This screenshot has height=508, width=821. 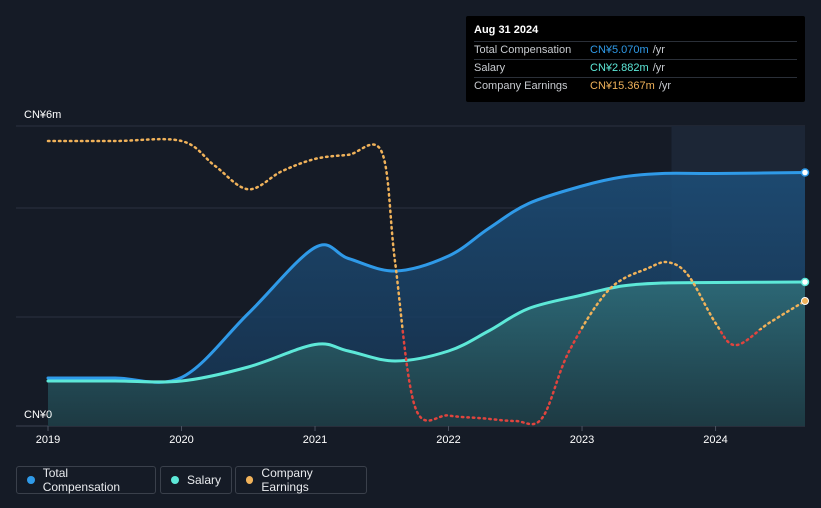 I want to click on legend-company-earnings: Company Earnings, so click(x=301, y=480).